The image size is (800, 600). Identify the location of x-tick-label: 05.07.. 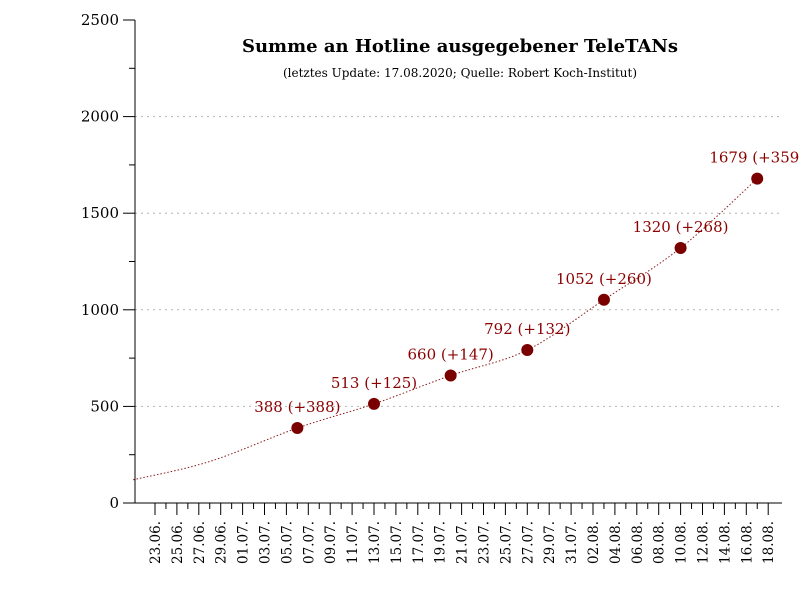
(287, 542).